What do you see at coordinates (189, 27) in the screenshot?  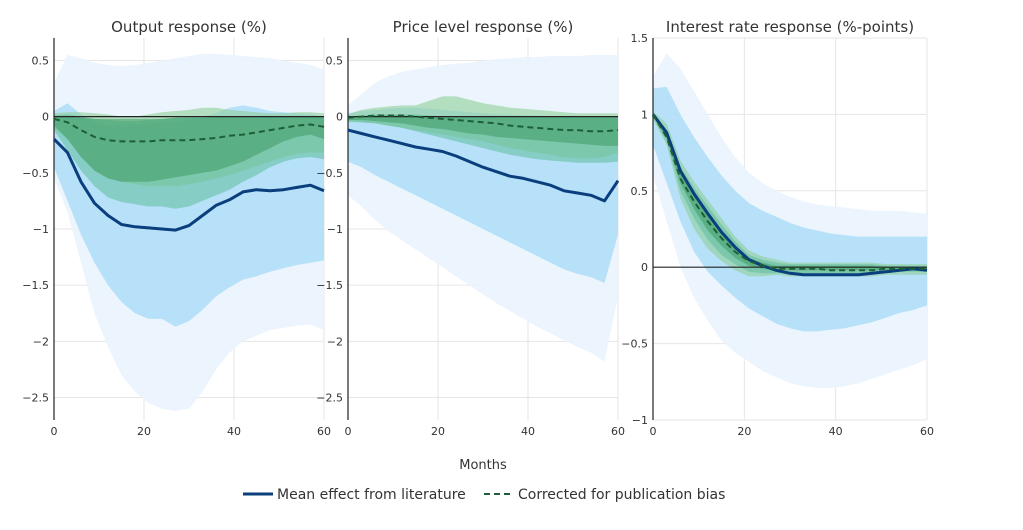 I see `panel-title: Output response (%)` at bounding box center [189, 27].